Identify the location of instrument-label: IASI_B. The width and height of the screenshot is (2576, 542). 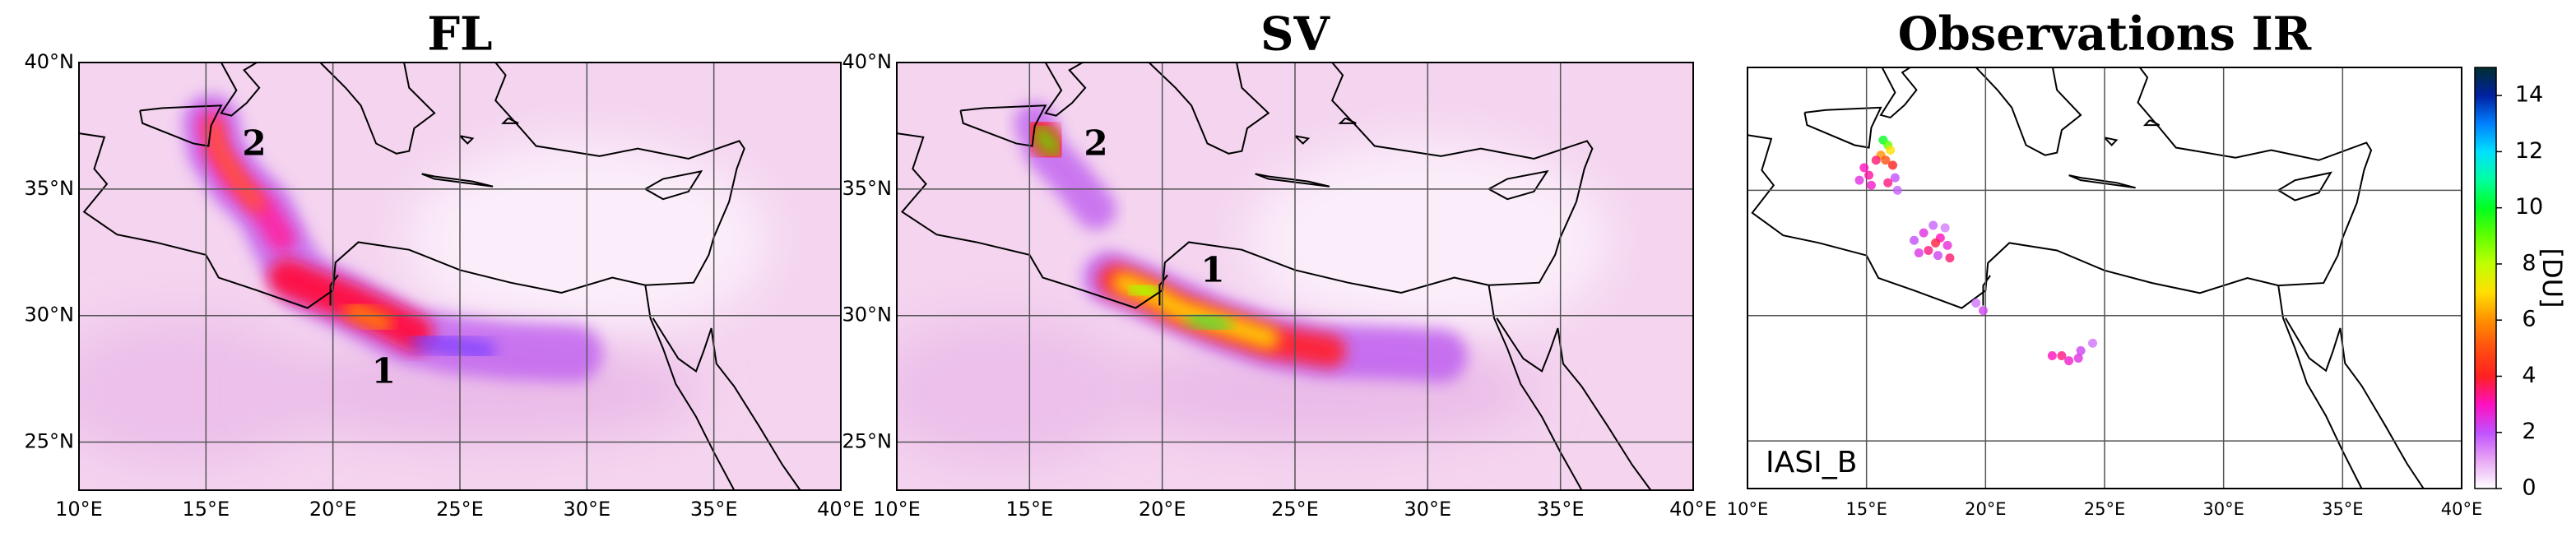
(1812, 462).